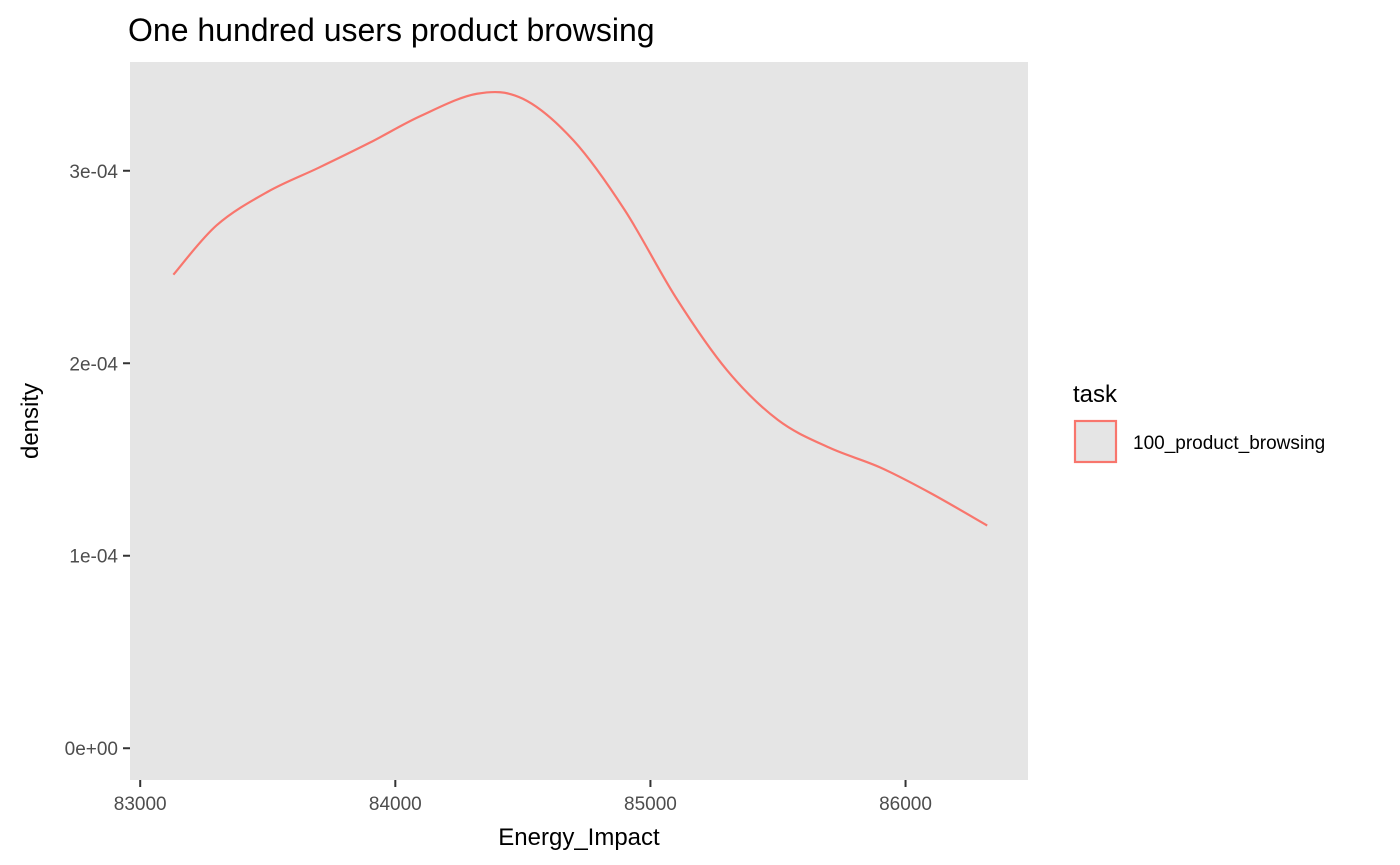  Describe the element at coordinates (1095, 394) in the screenshot. I see `legend-title: task` at that location.